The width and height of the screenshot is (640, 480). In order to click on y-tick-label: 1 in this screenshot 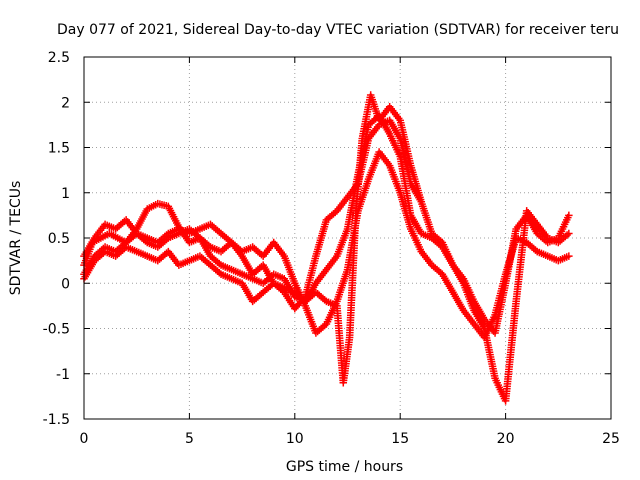, I will do `click(65, 194)`.